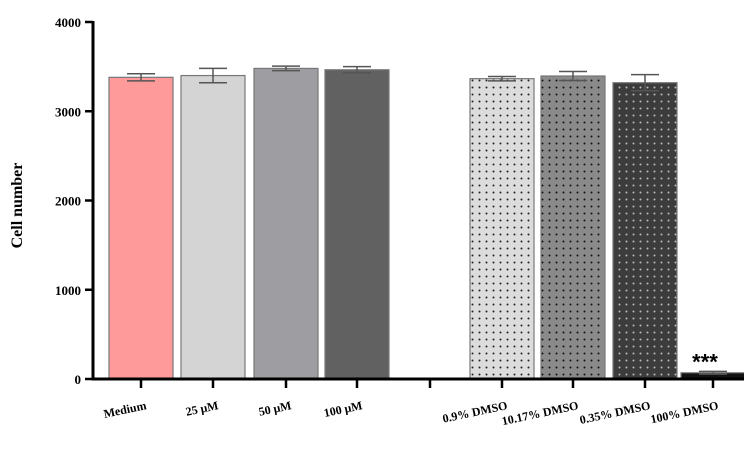  Describe the element at coordinates (474, 411) in the screenshot. I see `category-label-4: 0.9% DMSO` at that location.